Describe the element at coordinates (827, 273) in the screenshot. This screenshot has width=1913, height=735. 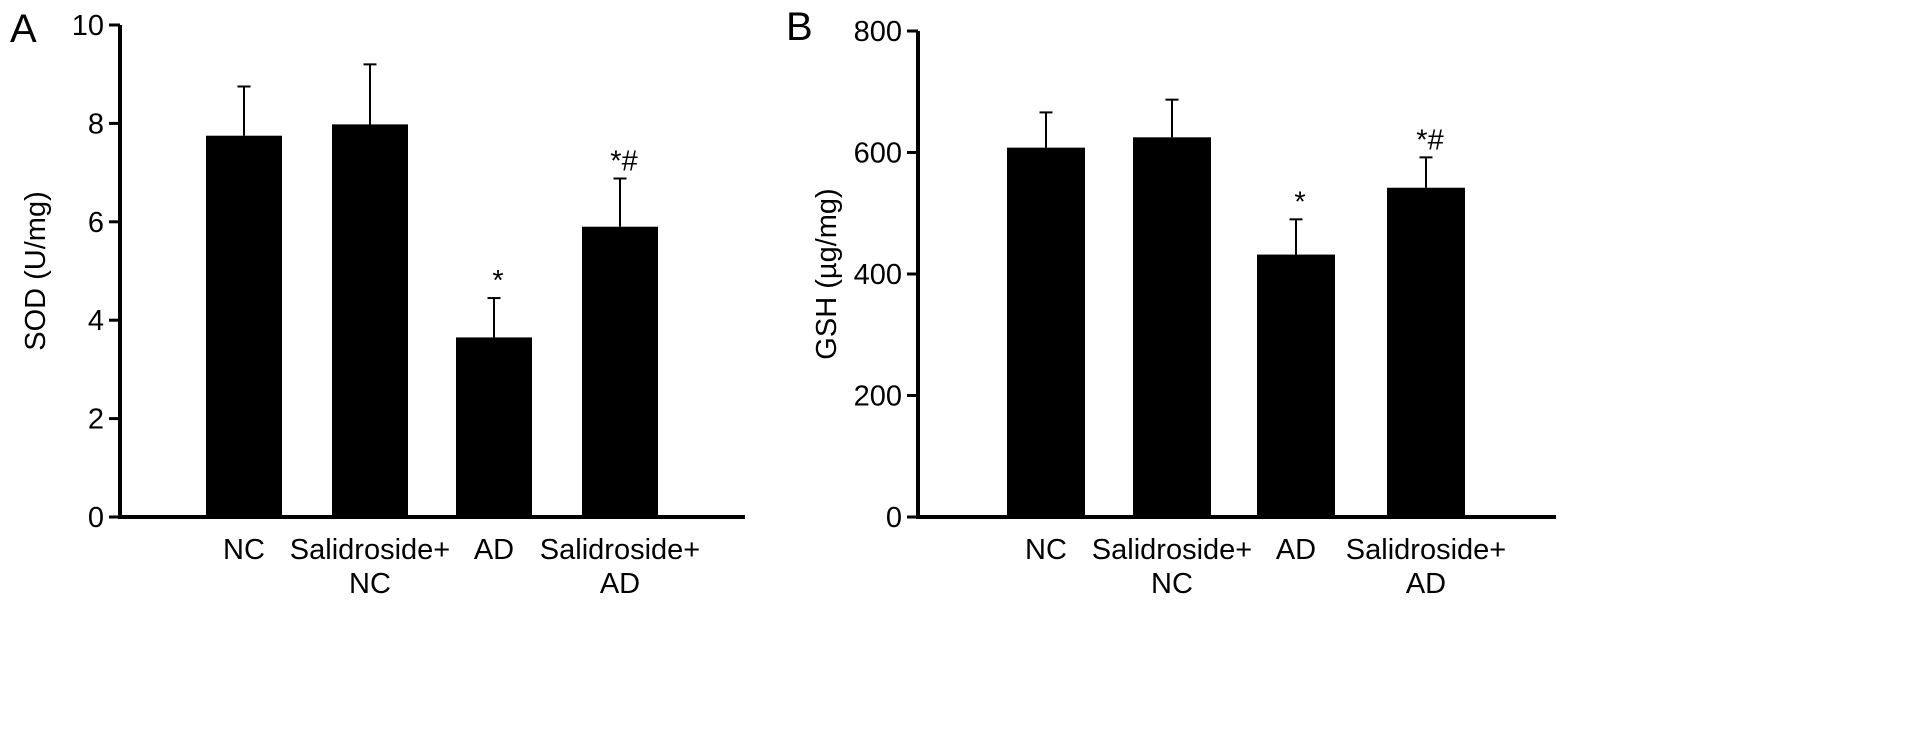
I see `y-axis-label: GSH (µg/mg)` at that location.